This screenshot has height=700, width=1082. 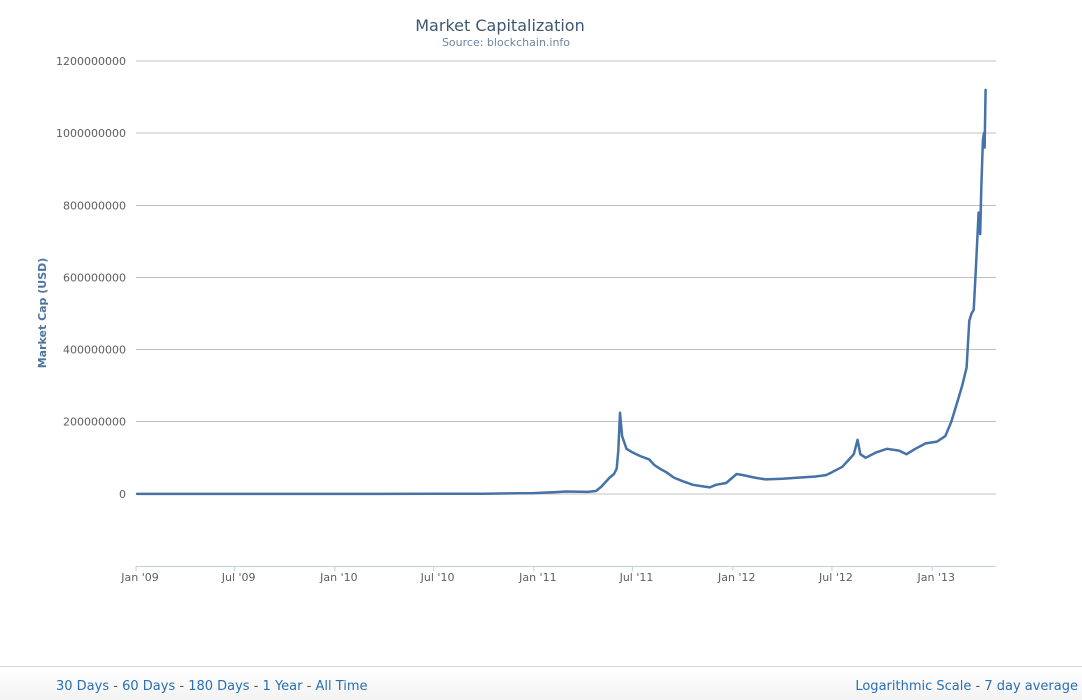 What do you see at coordinates (94, 205) in the screenshot?
I see `y-tick-label: 800000000` at bounding box center [94, 205].